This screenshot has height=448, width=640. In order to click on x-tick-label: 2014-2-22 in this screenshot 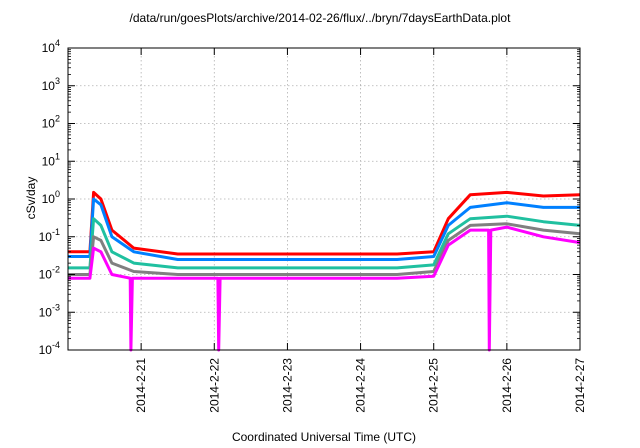, I will do `click(214, 385)`.